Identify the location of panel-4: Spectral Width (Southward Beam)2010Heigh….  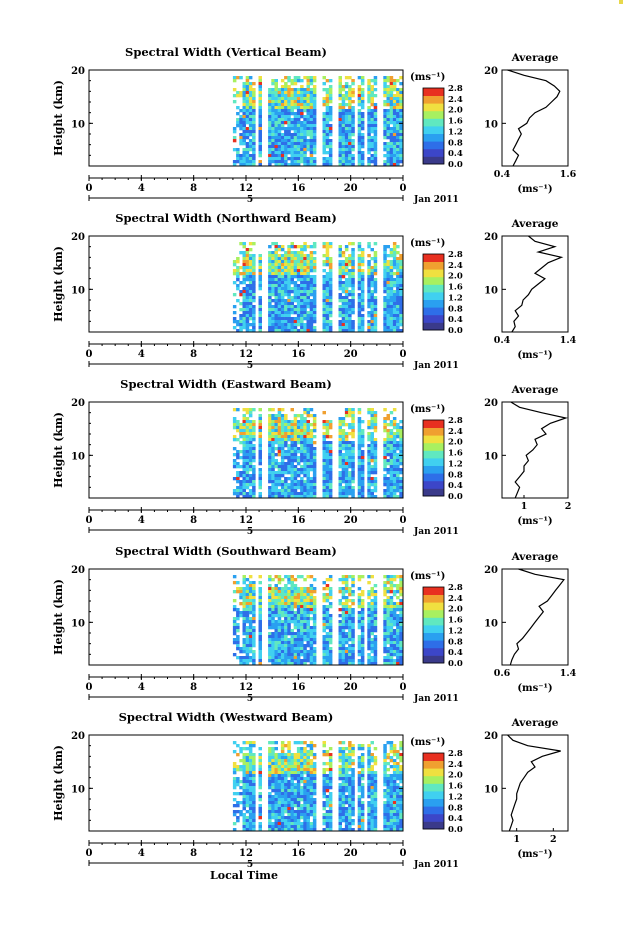
(314, 624).